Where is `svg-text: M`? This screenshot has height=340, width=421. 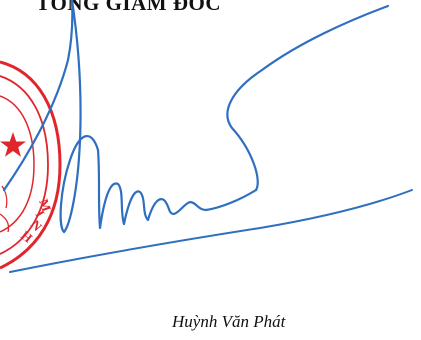 svg-text: M is located at coordinates (45, 205).